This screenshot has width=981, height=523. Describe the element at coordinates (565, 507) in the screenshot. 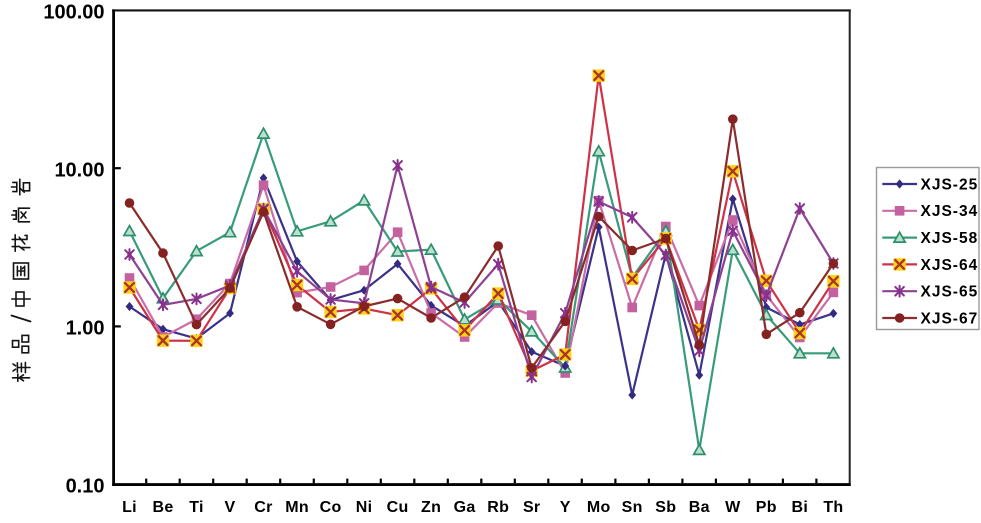

I see `svg-text: Y` at that location.